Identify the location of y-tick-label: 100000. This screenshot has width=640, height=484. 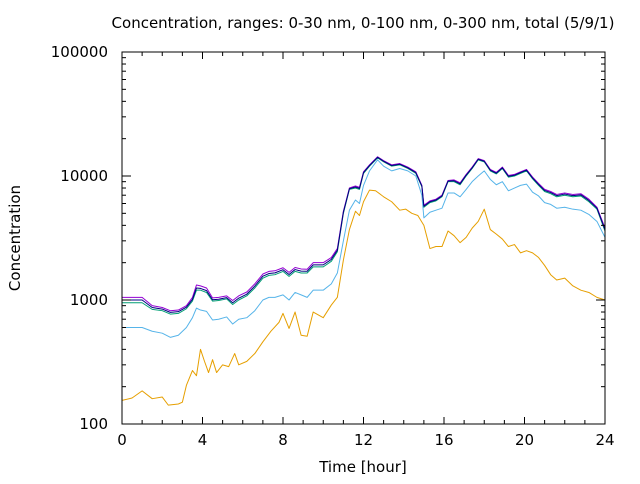
(79, 52).